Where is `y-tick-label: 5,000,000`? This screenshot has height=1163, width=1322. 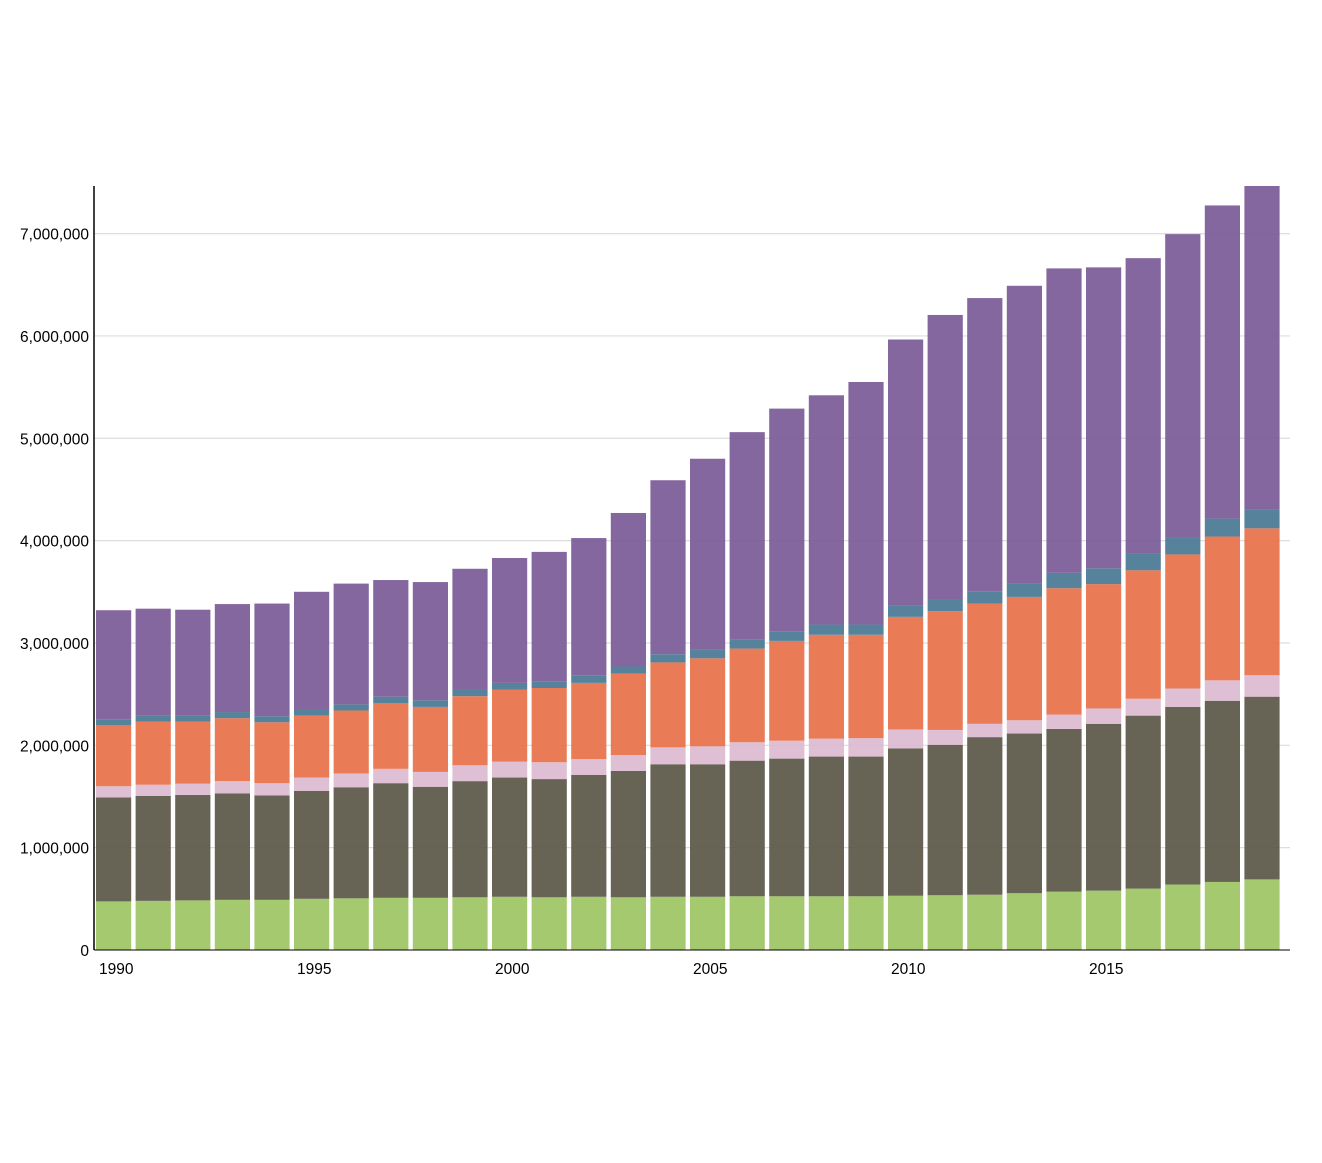
y-tick-label: 5,000,000 is located at coordinates (54, 439).